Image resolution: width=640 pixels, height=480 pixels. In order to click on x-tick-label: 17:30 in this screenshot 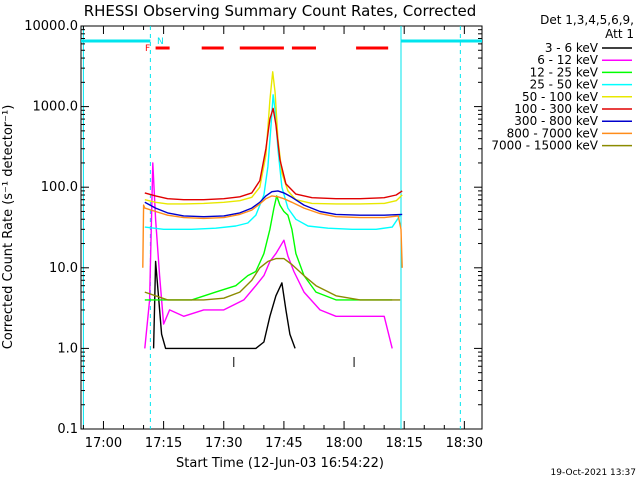, I will do `click(223, 443)`.